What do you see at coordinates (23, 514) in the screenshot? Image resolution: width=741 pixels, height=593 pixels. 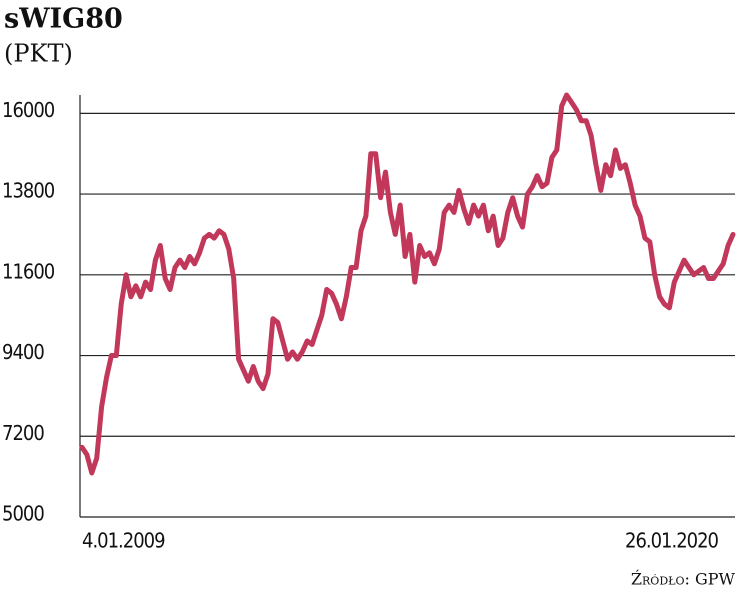 I see `y-tick-label: 5000` at bounding box center [23, 514].